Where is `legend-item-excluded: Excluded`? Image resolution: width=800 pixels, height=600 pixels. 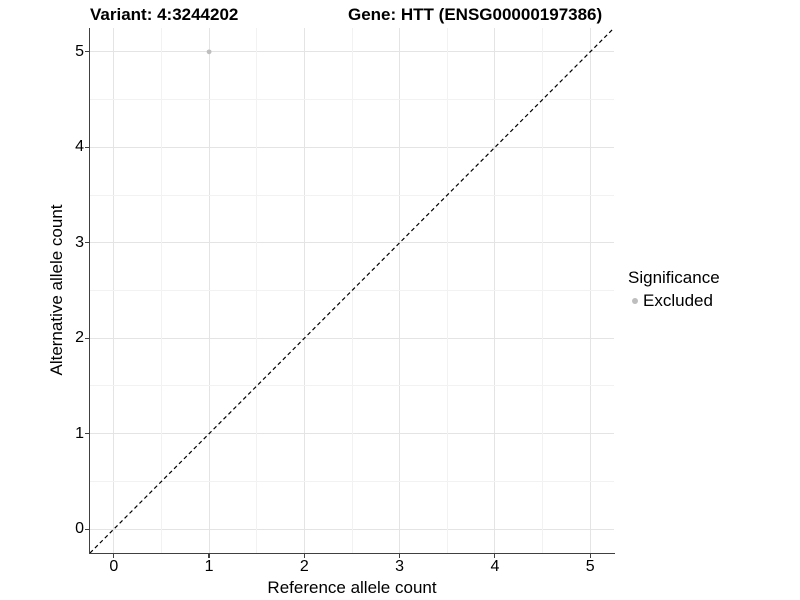
legend-item-excluded: Excluded is located at coordinates (674, 301).